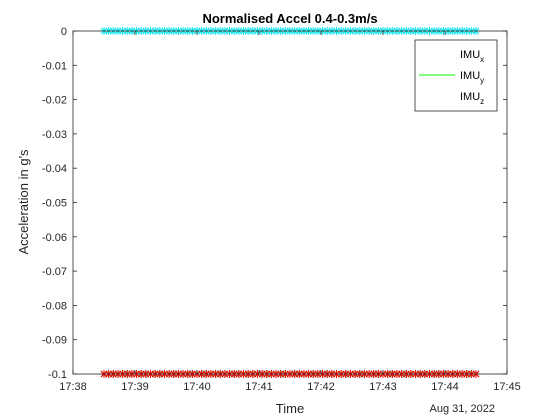 The height and width of the screenshot is (420, 560). I want to click on y-tick-label: -0.09, so click(54, 341).